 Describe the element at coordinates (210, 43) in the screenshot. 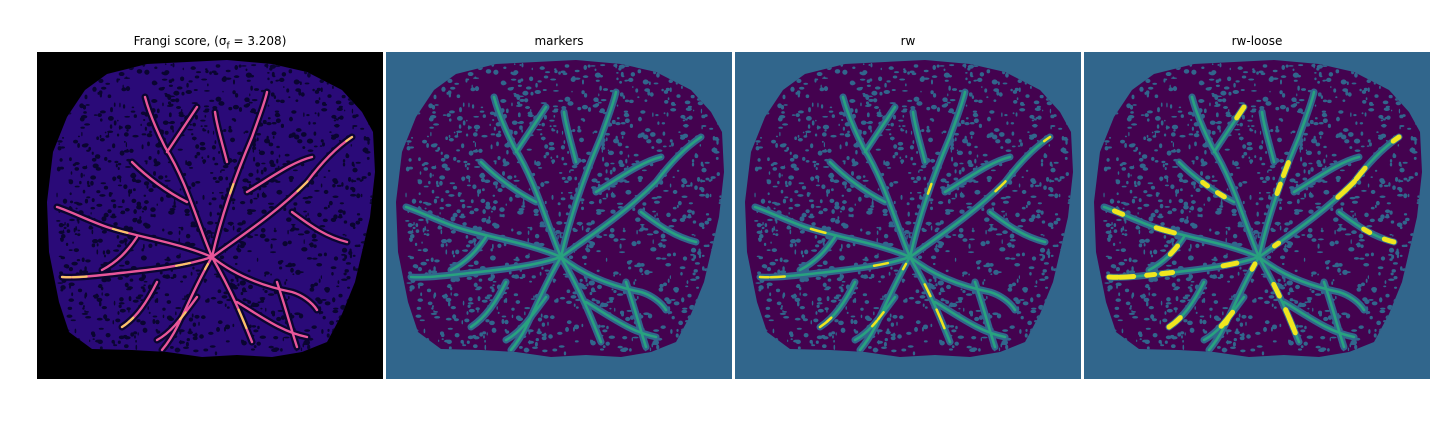

I see `panel-title: Frangi score, (σf = 3.208)` at that location.